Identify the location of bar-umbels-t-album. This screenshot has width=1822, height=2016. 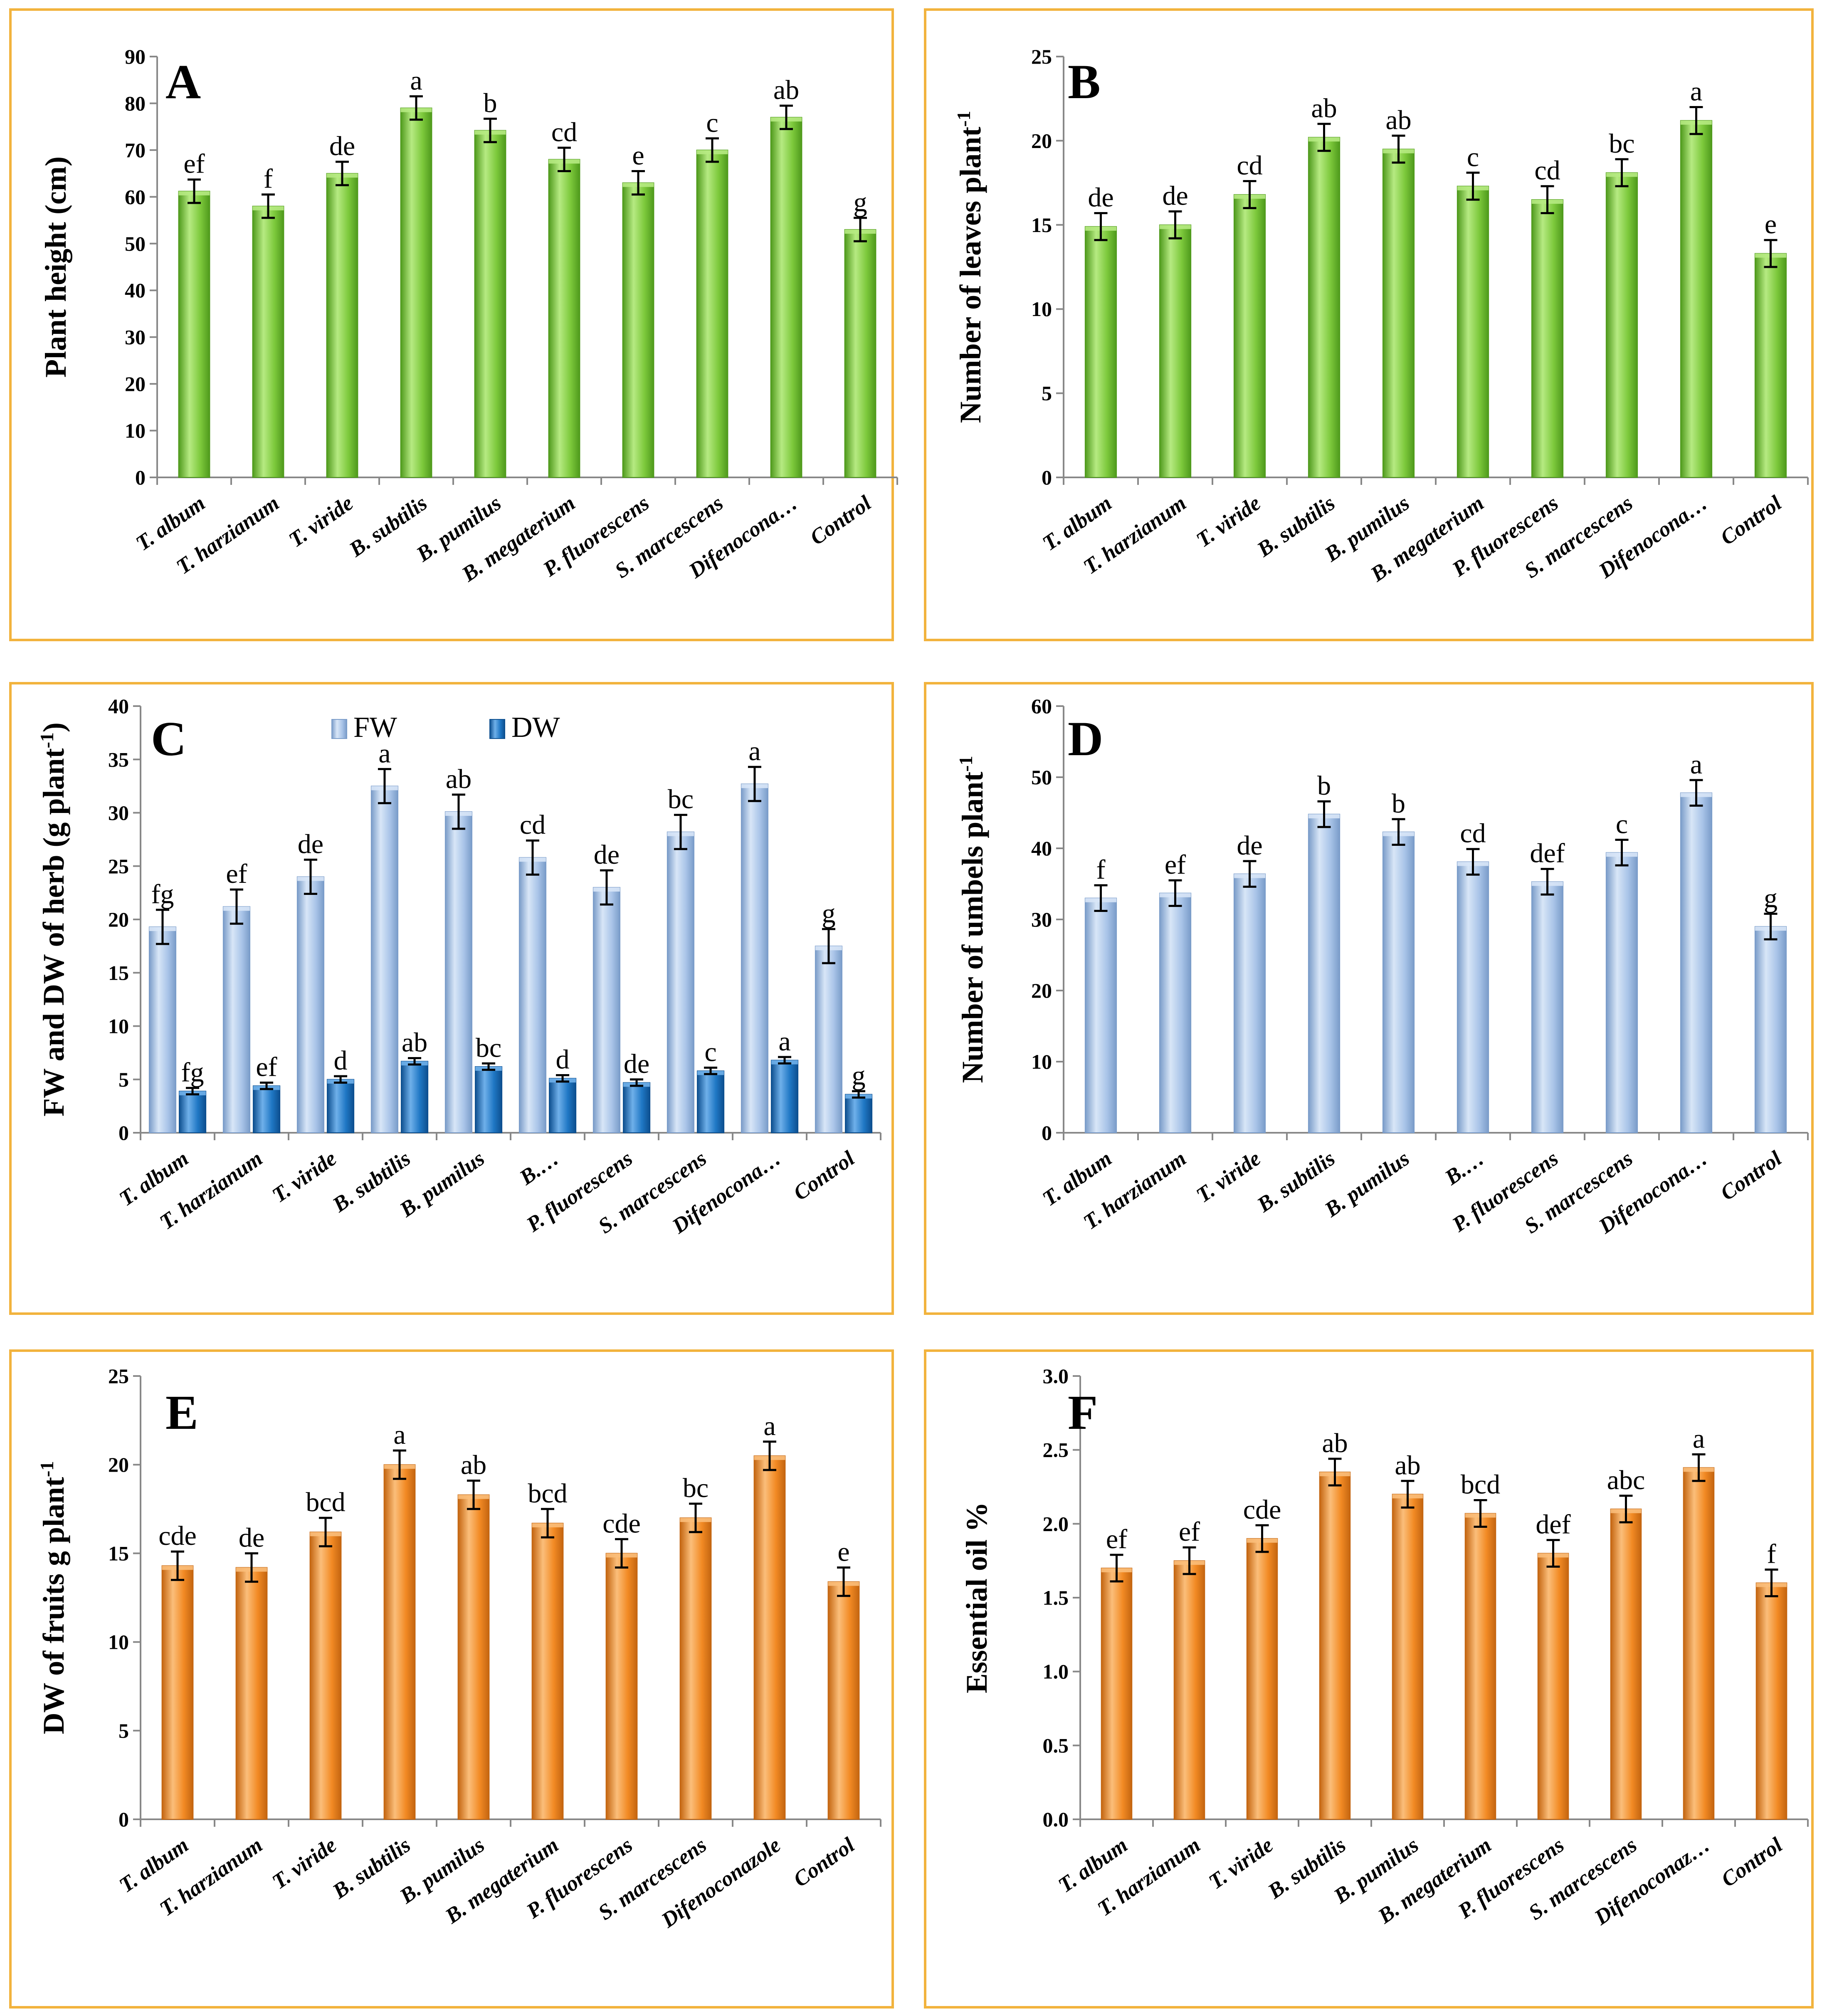
(1100, 1015).